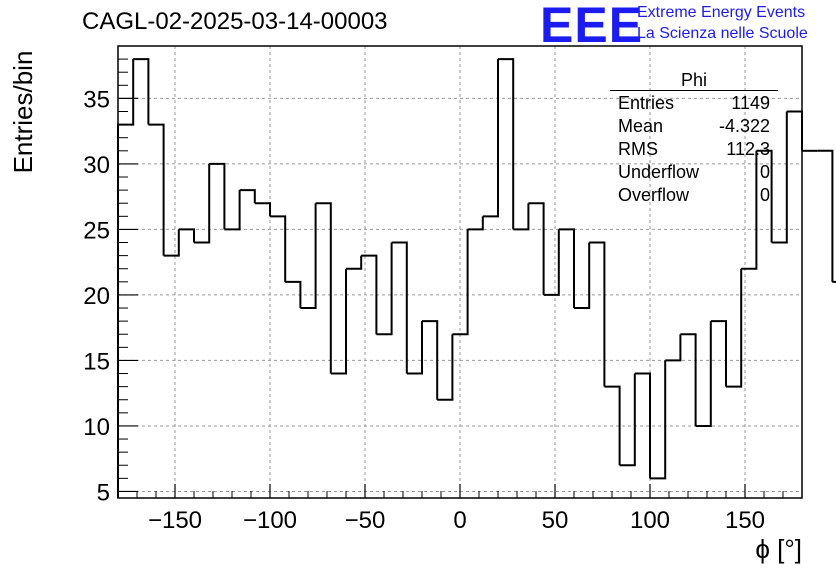 This screenshot has width=836, height=572. I want to click on x-axis-label: ϕ [°], so click(778, 549).